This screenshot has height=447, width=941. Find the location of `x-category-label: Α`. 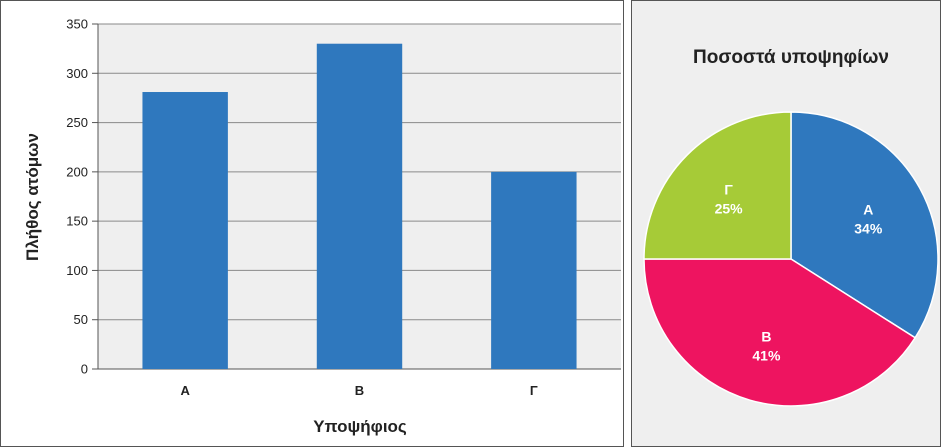

x-category-label: Α is located at coordinates (185, 390).